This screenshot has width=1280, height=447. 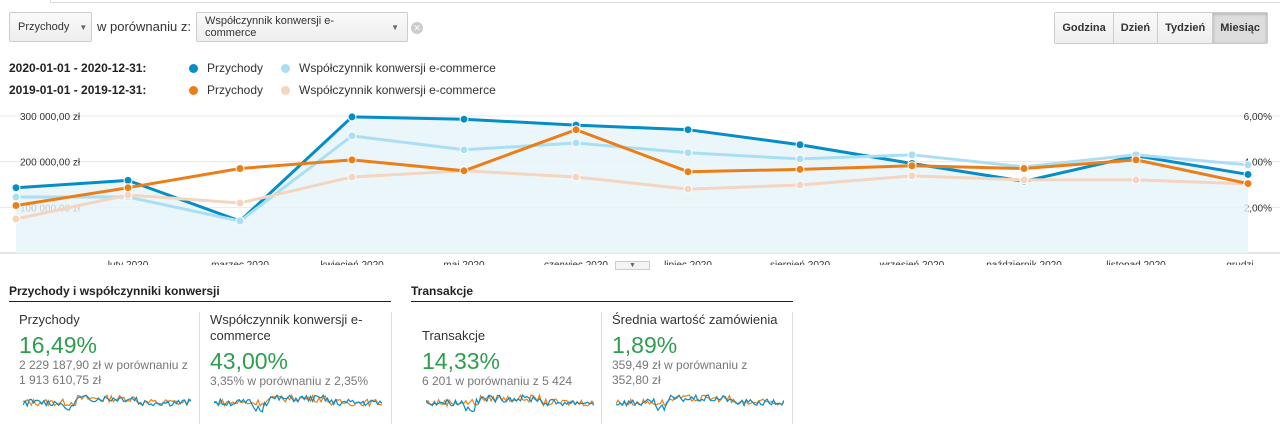 I want to click on card-compare: 3,35% w porównaniu z 2,35%, so click(x=289, y=381).